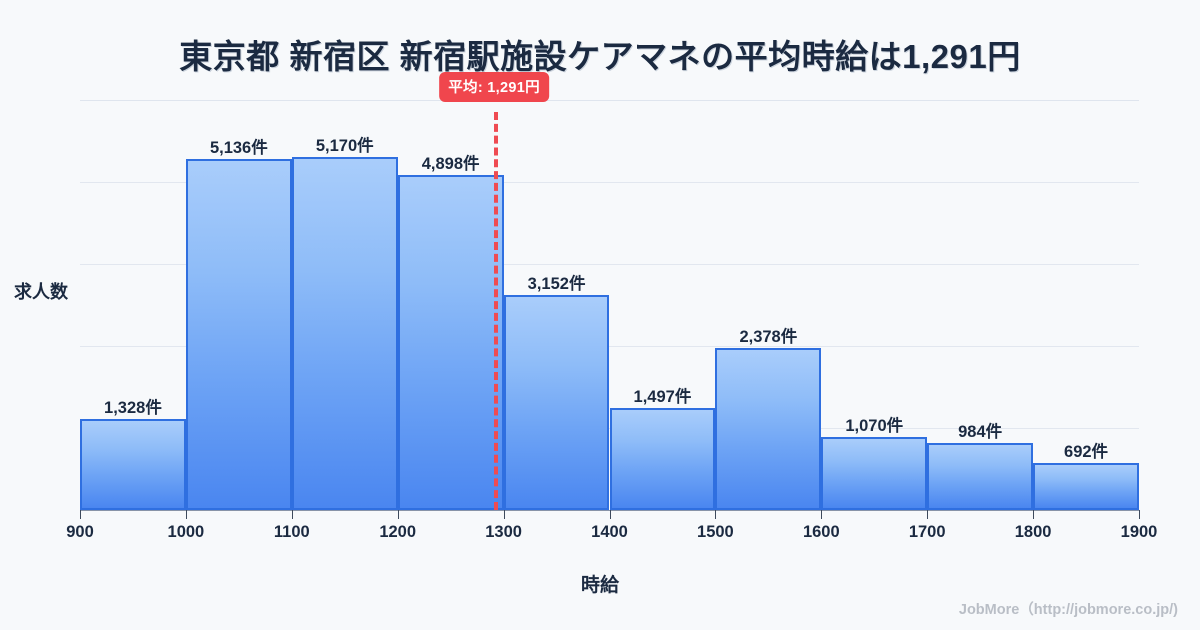  Describe the element at coordinates (238, 148) in the screenshot. I see `bar-value-label: 5,136件` at that location.